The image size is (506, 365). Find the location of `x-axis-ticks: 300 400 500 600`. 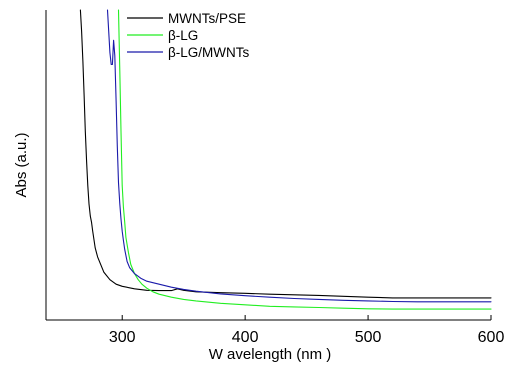

x-axis-ticks: 300 400 500 600 is located at coordinates (307, 330).